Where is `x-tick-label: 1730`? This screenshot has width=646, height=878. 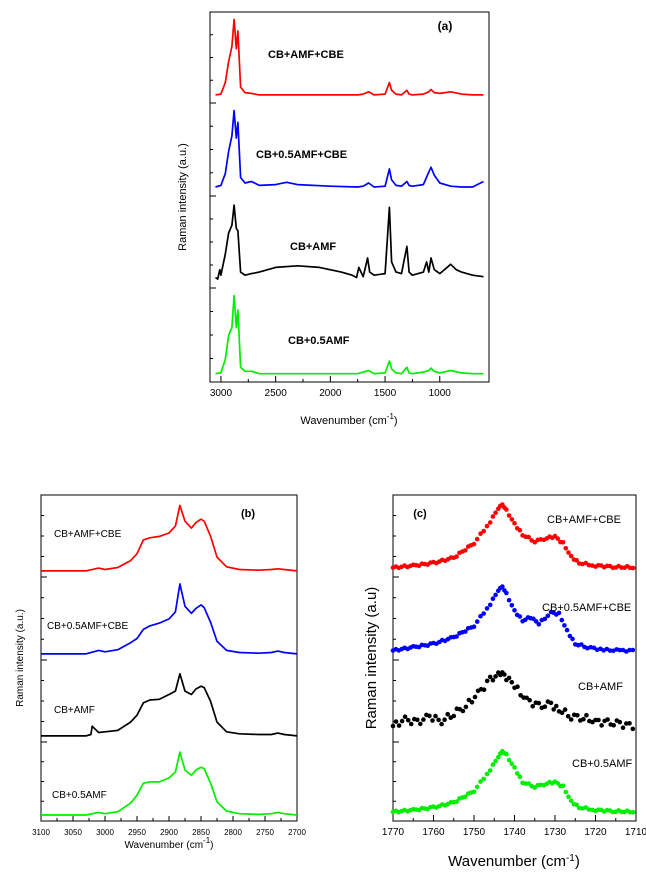
x-tick-label: 1730 is located at coordinates (555, 832).